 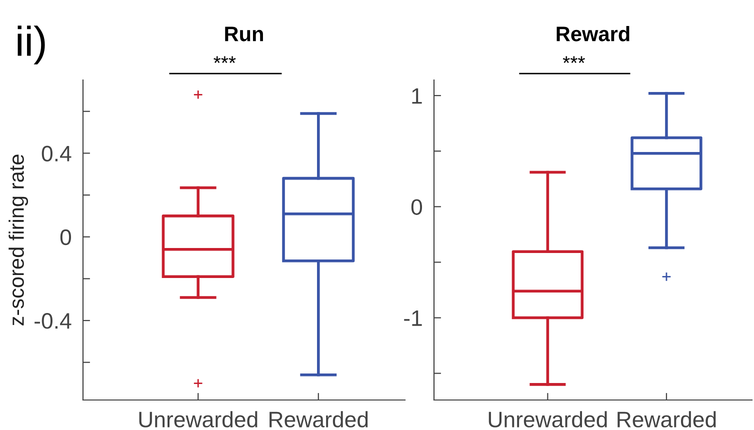 What do you see at coordinates (413, 318) in the screenshot?
I see `y-tick-label: -1` at bounding box center [413, 318].